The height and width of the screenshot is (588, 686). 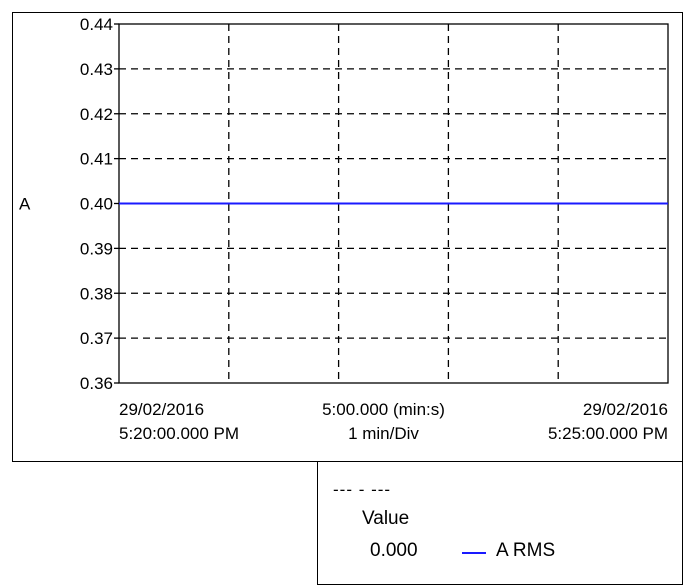 What do you see at coordinates (179, 433) in the screenshot?
I see `x-start-time-label: 5:20:00.000 PM` at bounding box center [179, 433].